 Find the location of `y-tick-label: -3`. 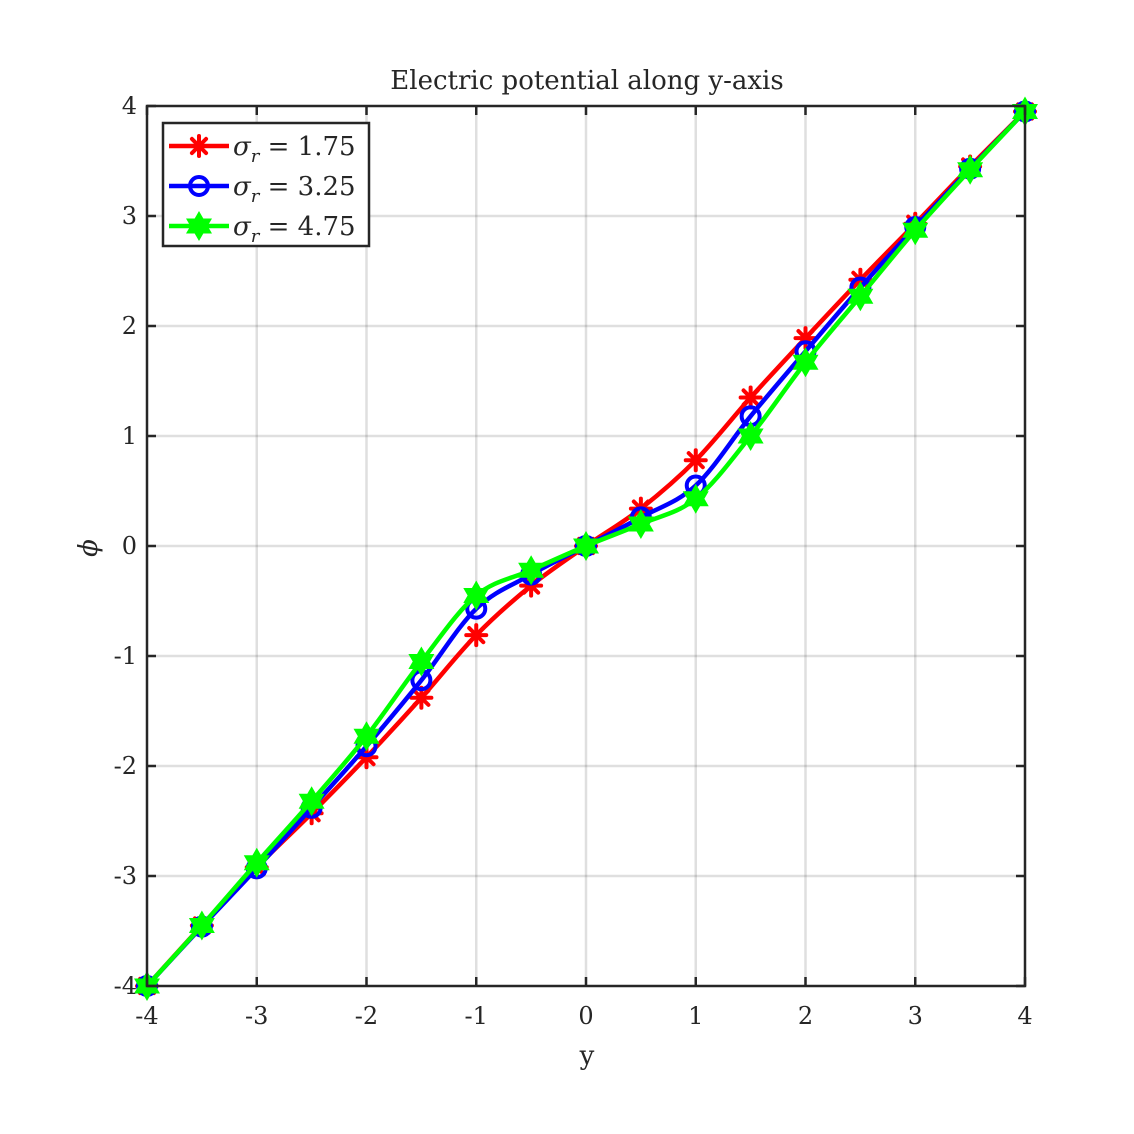

y-tick-label: -3 is located at coordinates (125, 876).